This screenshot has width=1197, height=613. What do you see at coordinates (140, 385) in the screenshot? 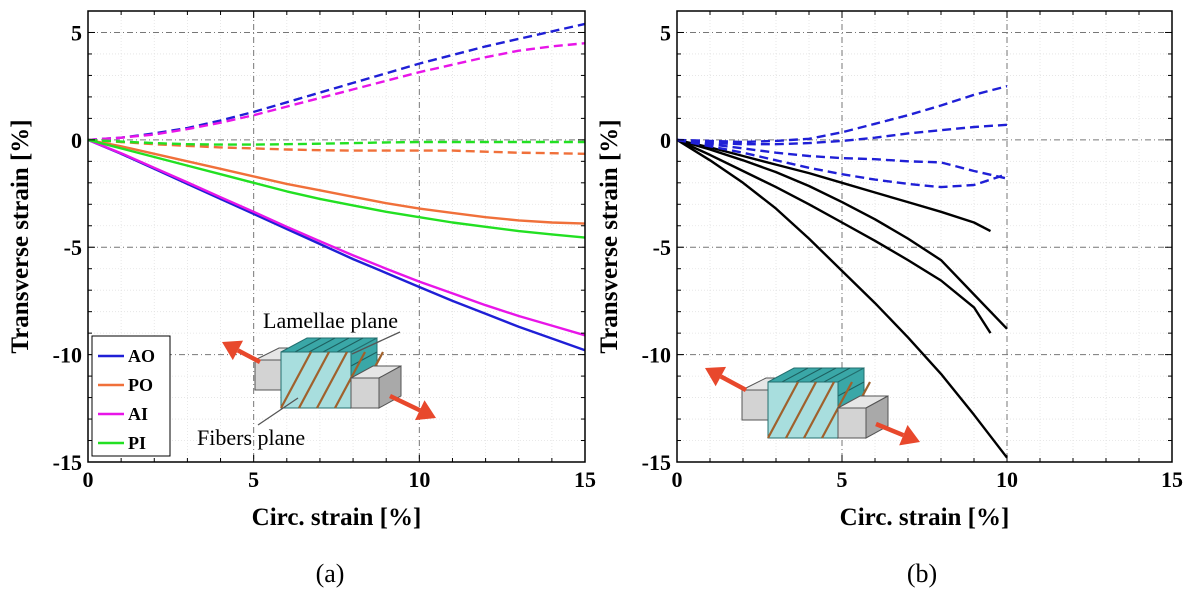
I see `legend-label-po: PO` at bounding box center [140, 385].